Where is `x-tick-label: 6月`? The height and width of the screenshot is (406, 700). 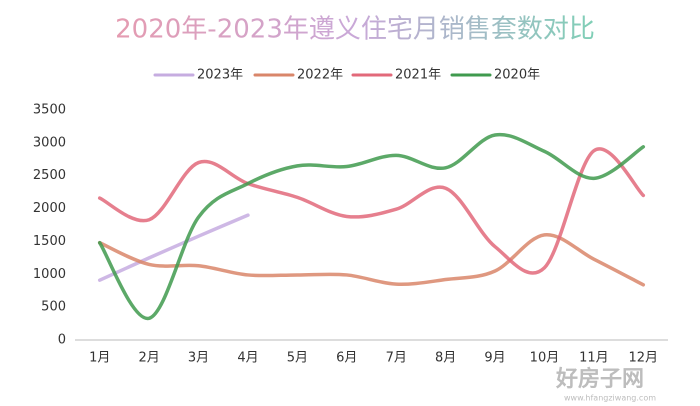
x-tick-label: 6月 is located at coordinates (346, 358).